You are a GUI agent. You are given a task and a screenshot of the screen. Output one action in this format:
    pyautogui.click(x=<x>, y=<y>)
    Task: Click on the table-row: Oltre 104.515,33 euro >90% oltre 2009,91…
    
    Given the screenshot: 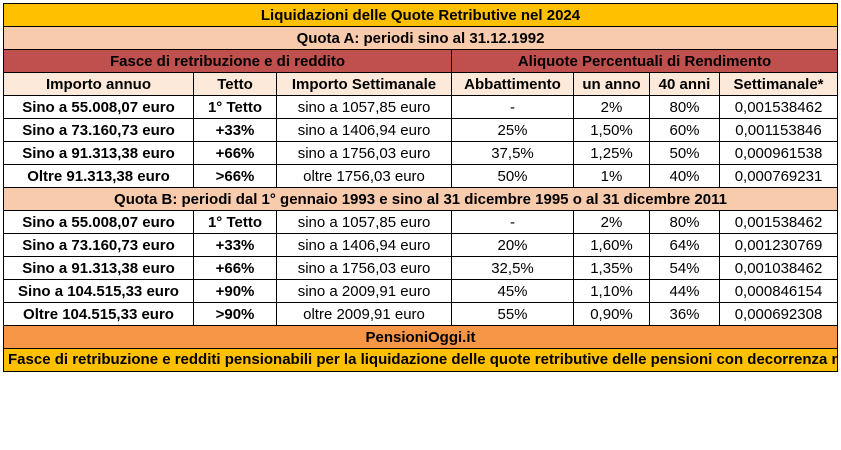 What is the action you would take?
    pyautogui.click(x=420, y=314)
    